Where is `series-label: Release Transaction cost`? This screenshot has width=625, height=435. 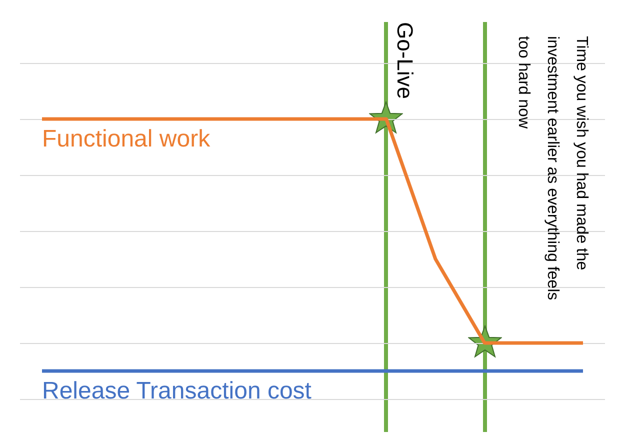 series-label: Release Transaction cost is located at coordinates (177, 391).